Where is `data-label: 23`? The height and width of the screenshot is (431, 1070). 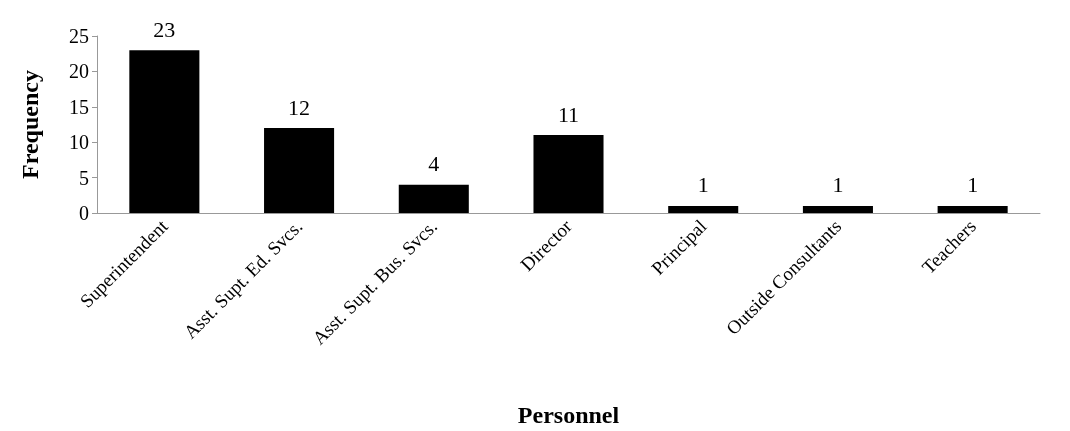 data-label: 23 is located at coordinates (164, 29).